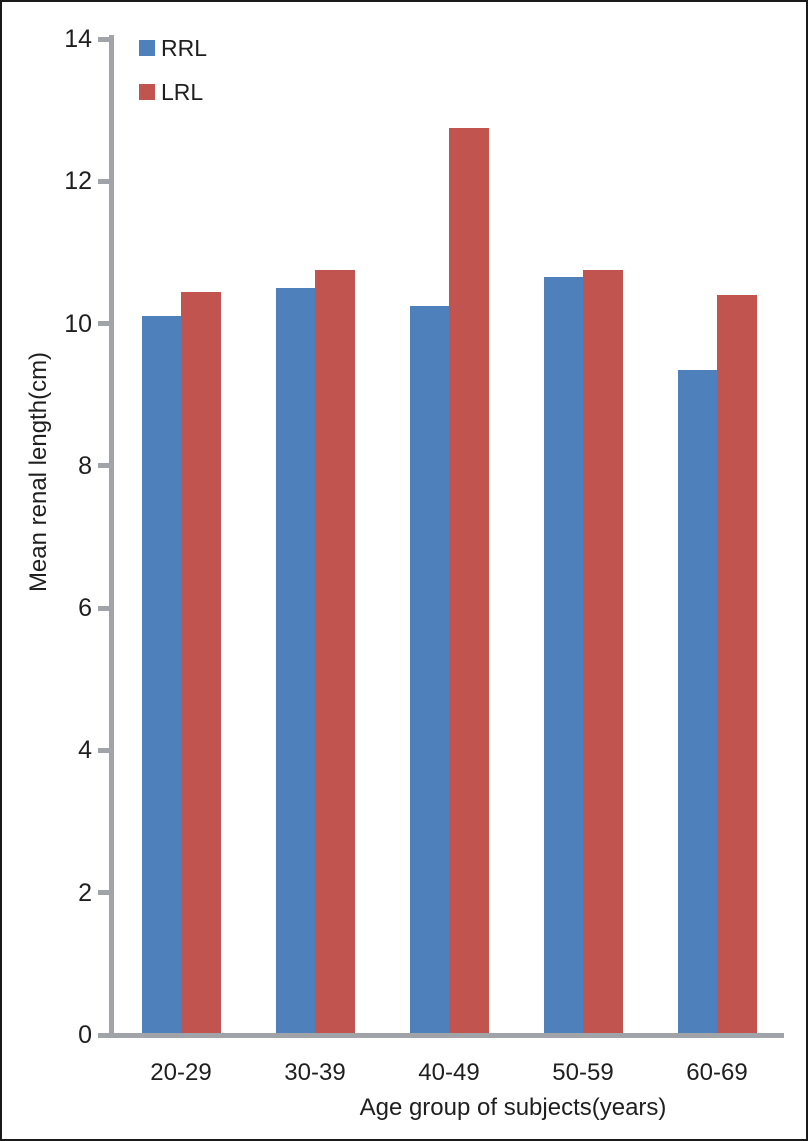 The image size is (808, 1141). Describe the element at coordinates (78, 323) in the screenshot. I see `y-tick-label-10: 10` at that location.